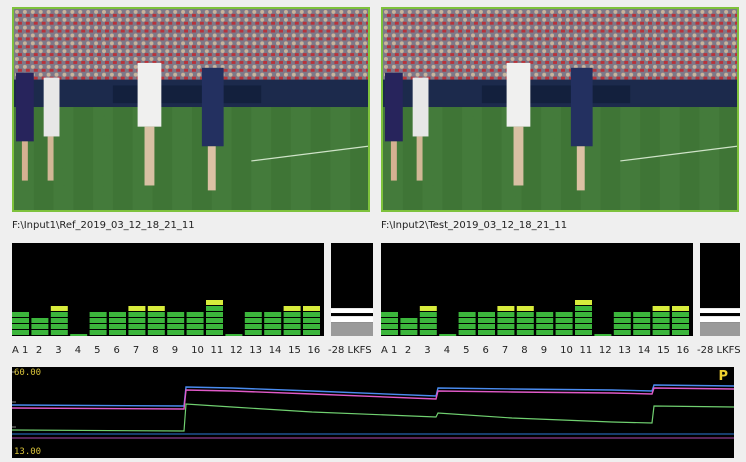 This screenshot has height=462, width=746. What do you see at coordinates (28, 452) in the screenshot?
I see `graph-min-label: 13.00` at bounding box center [28, 452].